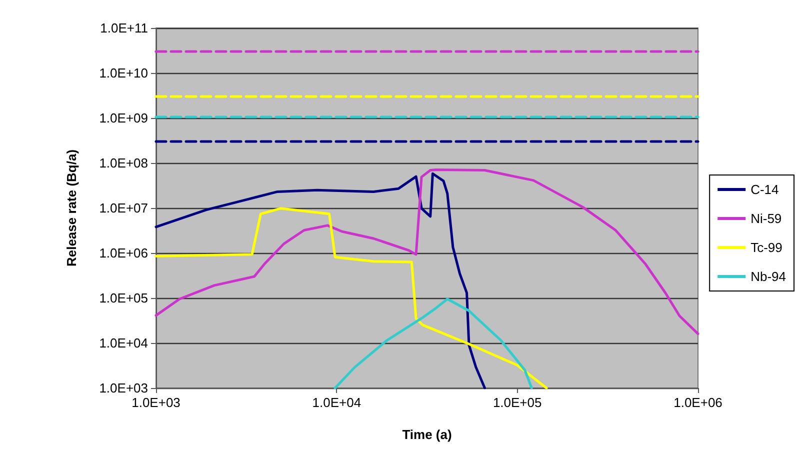  Describe the element at coordinates (427, 434) in the screenshot. I see `x-axis-title: Time (a)` at that location.